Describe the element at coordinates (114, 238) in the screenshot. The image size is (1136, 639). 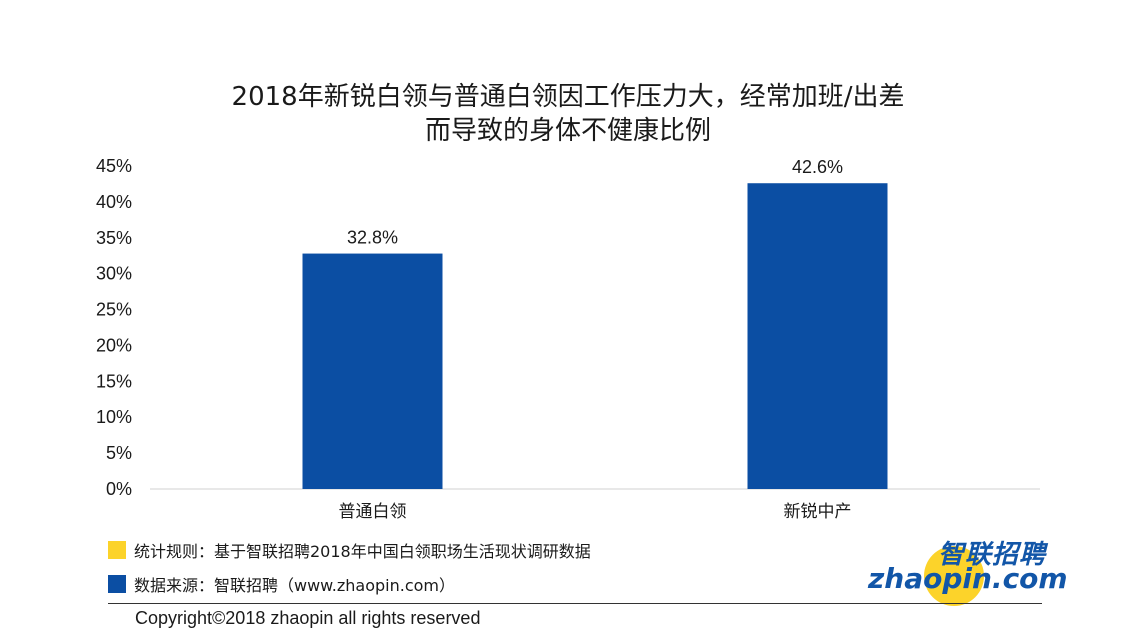
I see `y-tick-label: 35%` at that location.